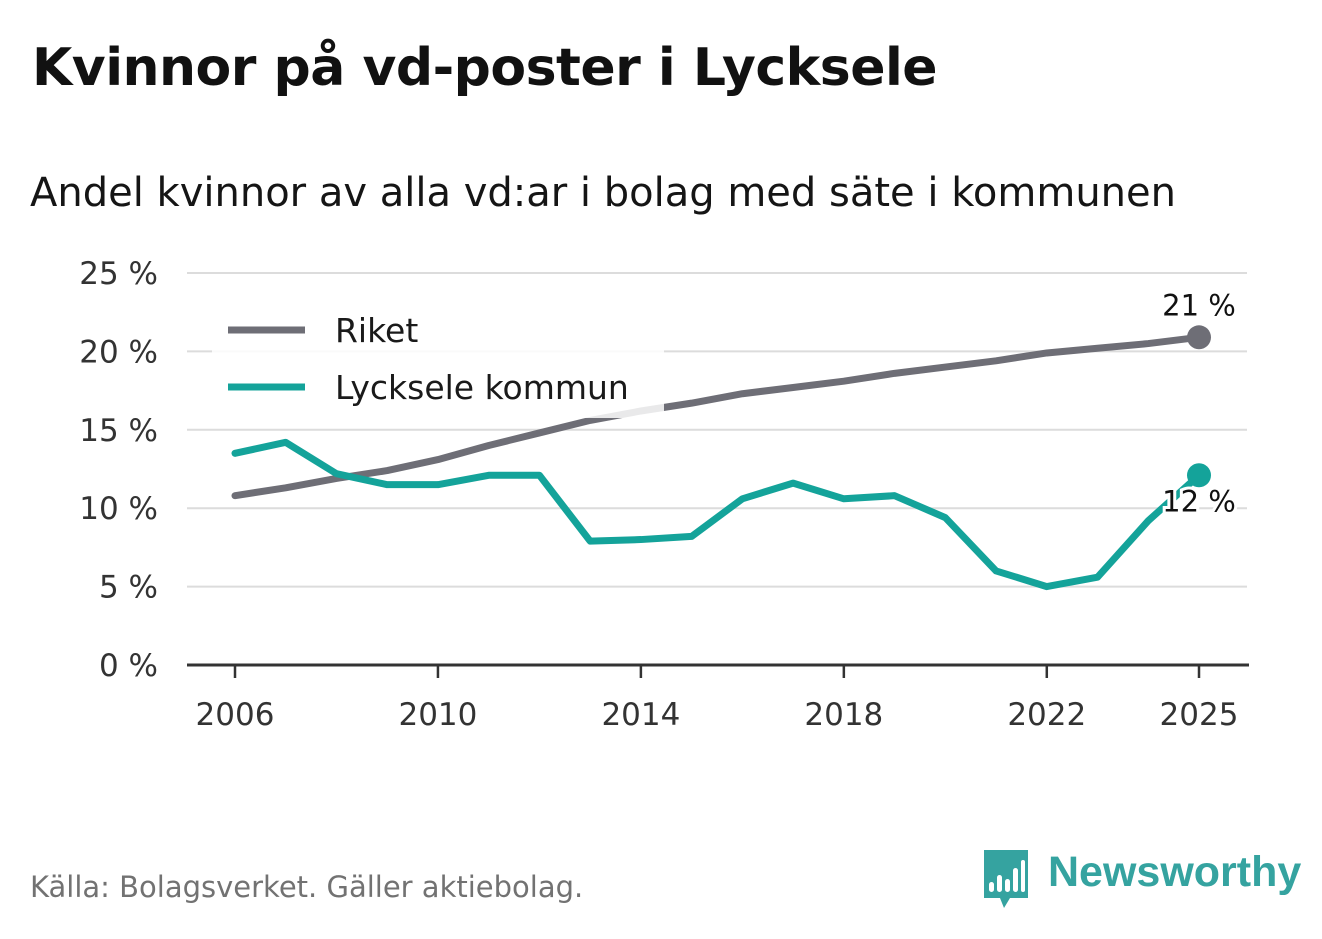 This screenshot has width=1322, height=939. What do you see at coordinates (1199, 501) in the screenshot?
I see `end-value-label: 12 %` at bounding box center [1199, 501].